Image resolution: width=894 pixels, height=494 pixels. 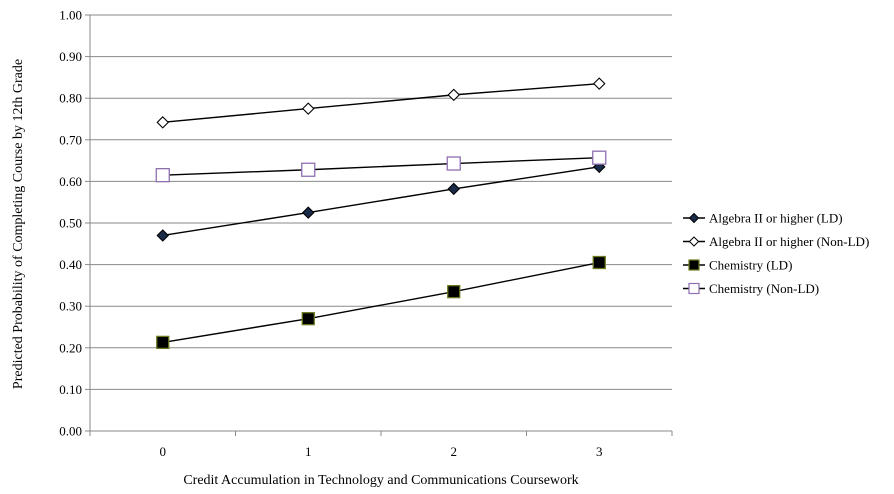 I want to click on y-tick-label: 0.20, so click(x=70, y=347).